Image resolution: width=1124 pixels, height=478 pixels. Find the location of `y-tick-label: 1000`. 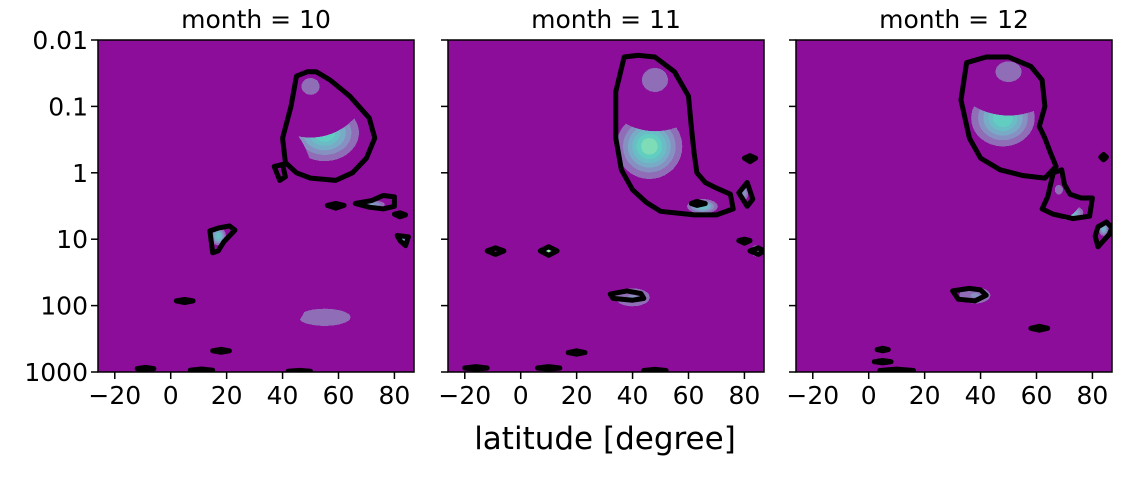

y-tick-label: 1000 is located at coordinates (56, 372).